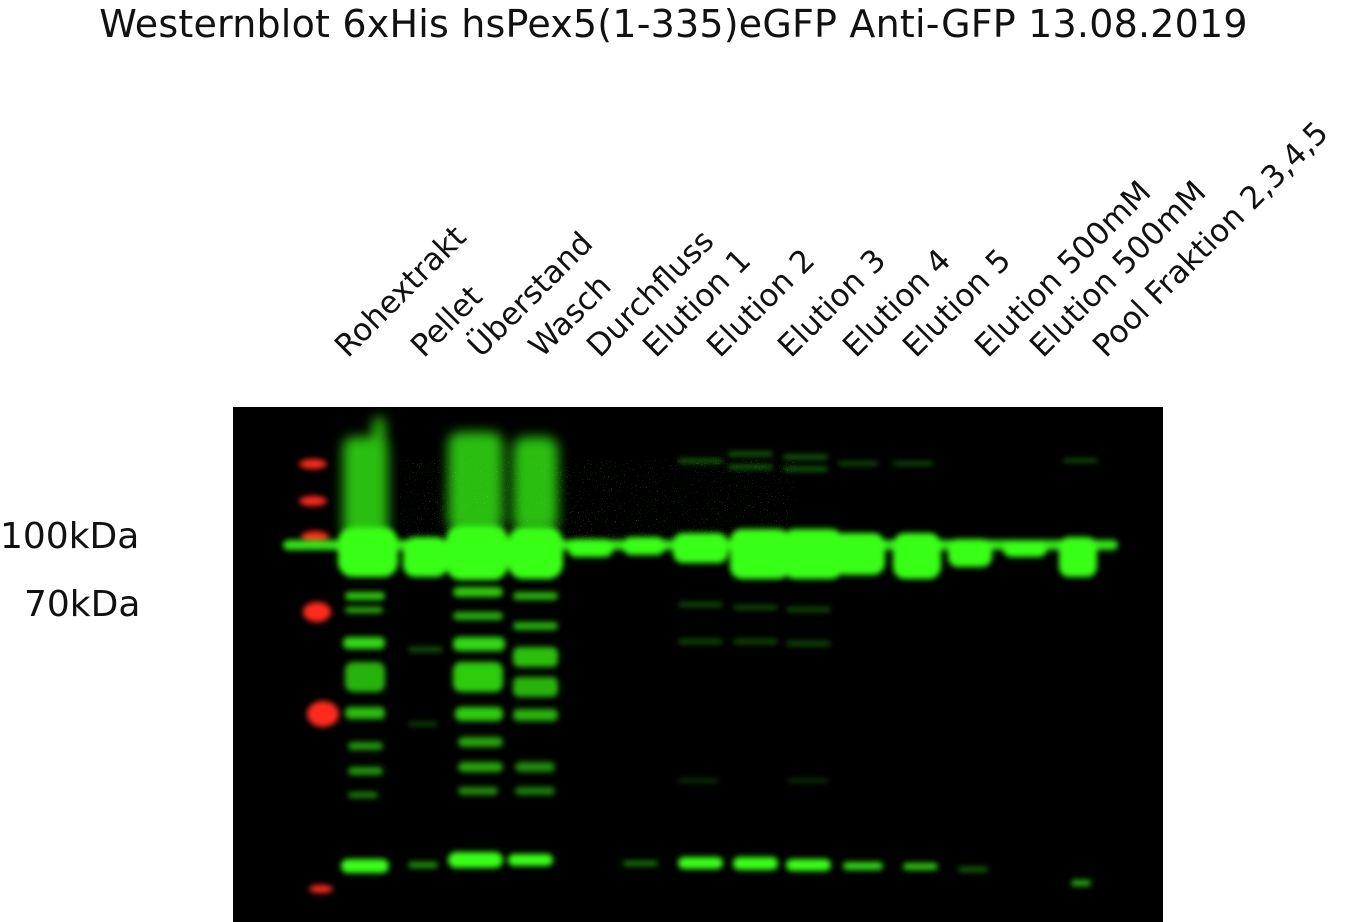  I want to click on marker-label-100kda: 100kDa, so click(70, 536).